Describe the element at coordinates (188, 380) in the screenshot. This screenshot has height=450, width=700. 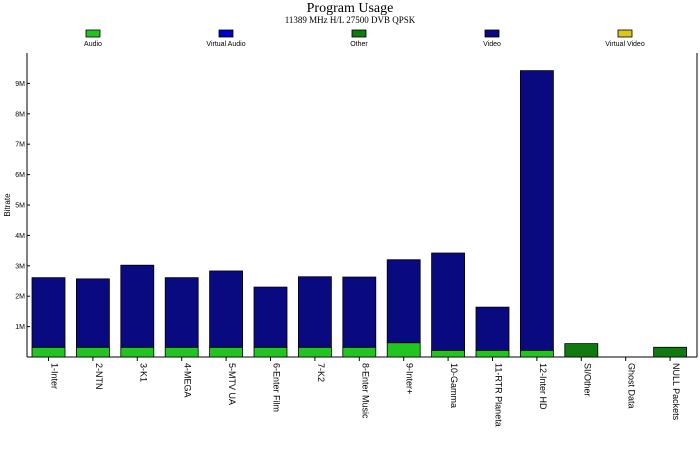
I see `x-tick-label: 4-MEGA` at that location.